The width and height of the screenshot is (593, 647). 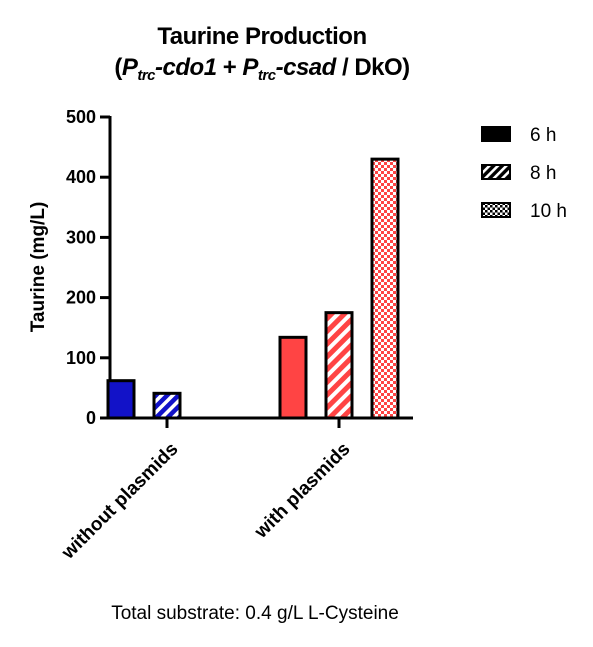 I want to click on y-tick-label: 0, so click(x=91, y=418).